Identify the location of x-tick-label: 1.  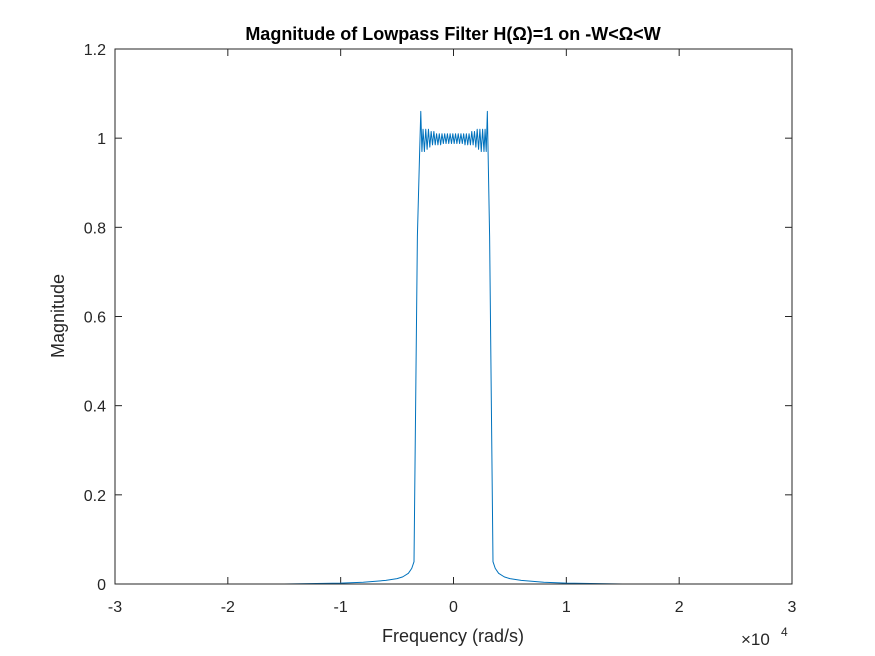
(566, 607).